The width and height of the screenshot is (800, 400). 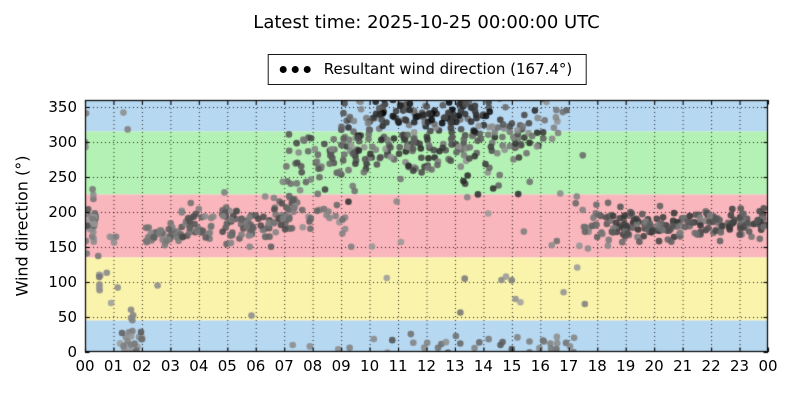 What do you see at coordinates (62, 282) in the screenshot?
I see `y-tick-label: 100` at bounding box center [62, 282].